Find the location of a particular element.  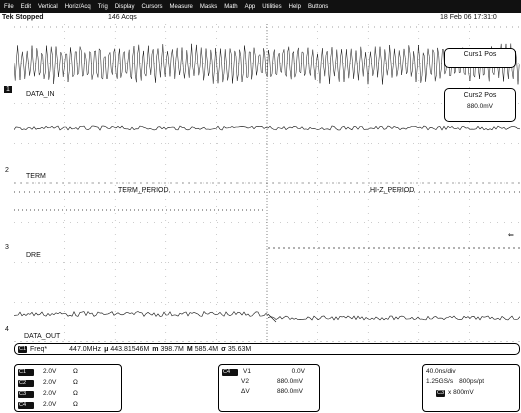

timebase-panel: 40.0ns/div 1.25GS/s 800ps/pt C3 x 800mV is located at coordinates (471, 388).